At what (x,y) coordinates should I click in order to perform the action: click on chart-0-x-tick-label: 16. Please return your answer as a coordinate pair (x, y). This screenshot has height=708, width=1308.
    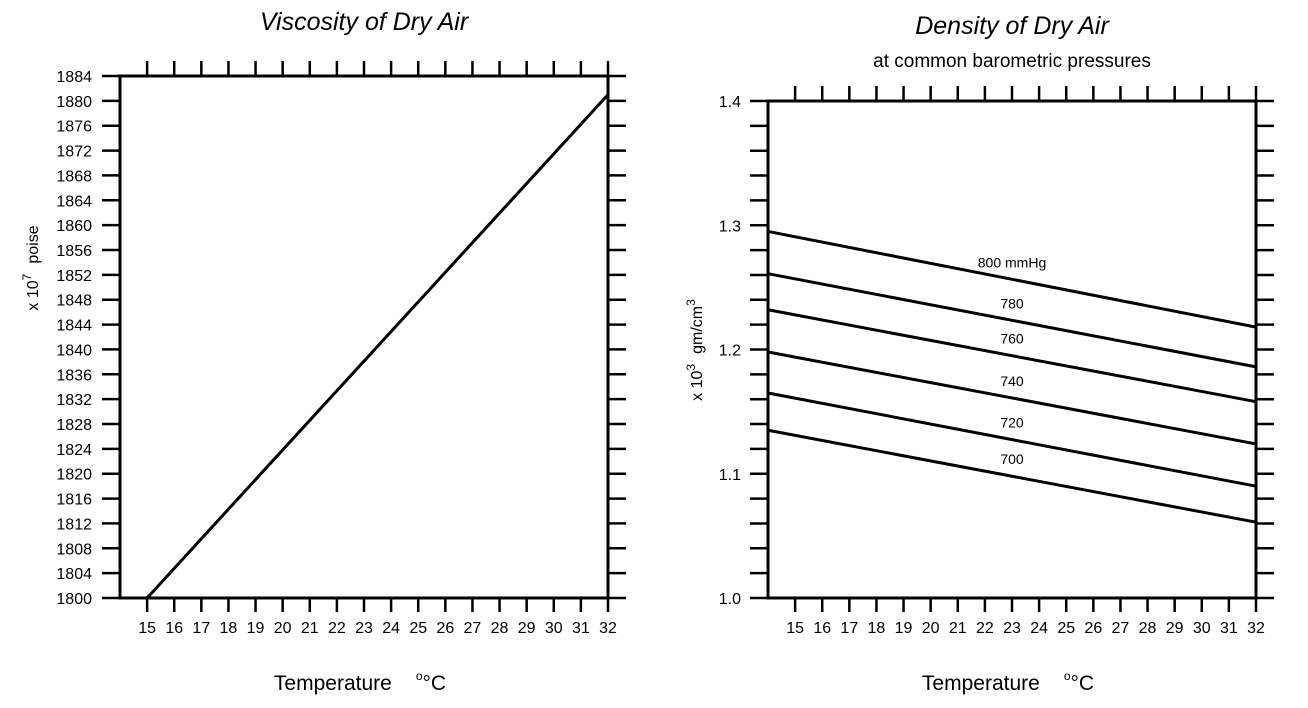
    Looking at the image, I should click on (174, 628).